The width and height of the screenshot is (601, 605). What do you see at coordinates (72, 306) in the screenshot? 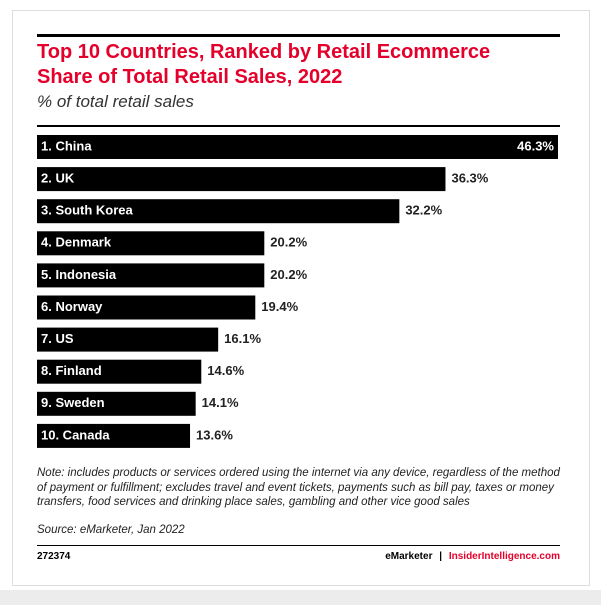
I see `category-label: 6. Norway` at bounding box center [72, 306].